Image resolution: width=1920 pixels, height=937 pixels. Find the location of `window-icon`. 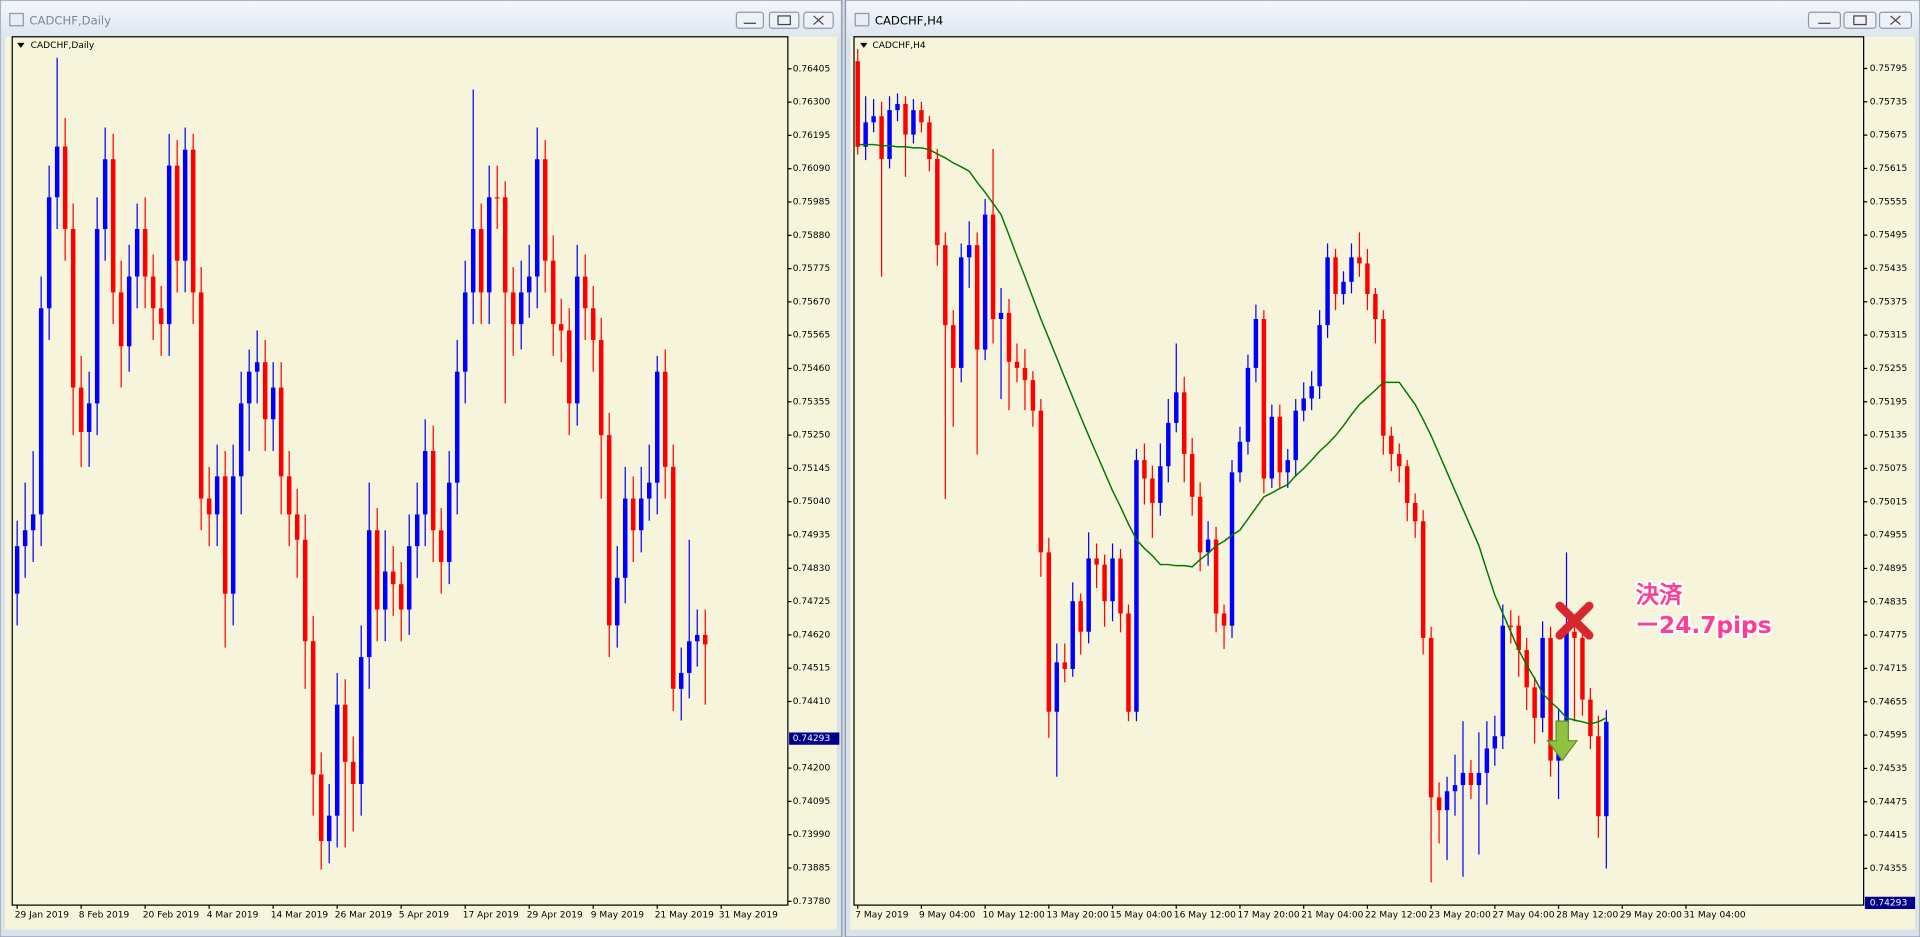

window-icon is located at coordinates (862, 19).